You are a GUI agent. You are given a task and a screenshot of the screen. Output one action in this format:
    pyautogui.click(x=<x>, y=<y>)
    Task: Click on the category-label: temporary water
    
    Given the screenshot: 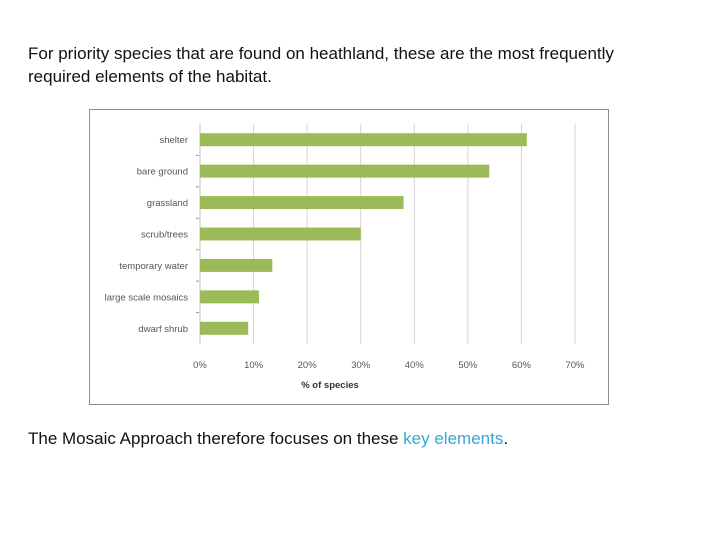 What is the action you would take?
    pyautogui.click(x=153, y=266)
    